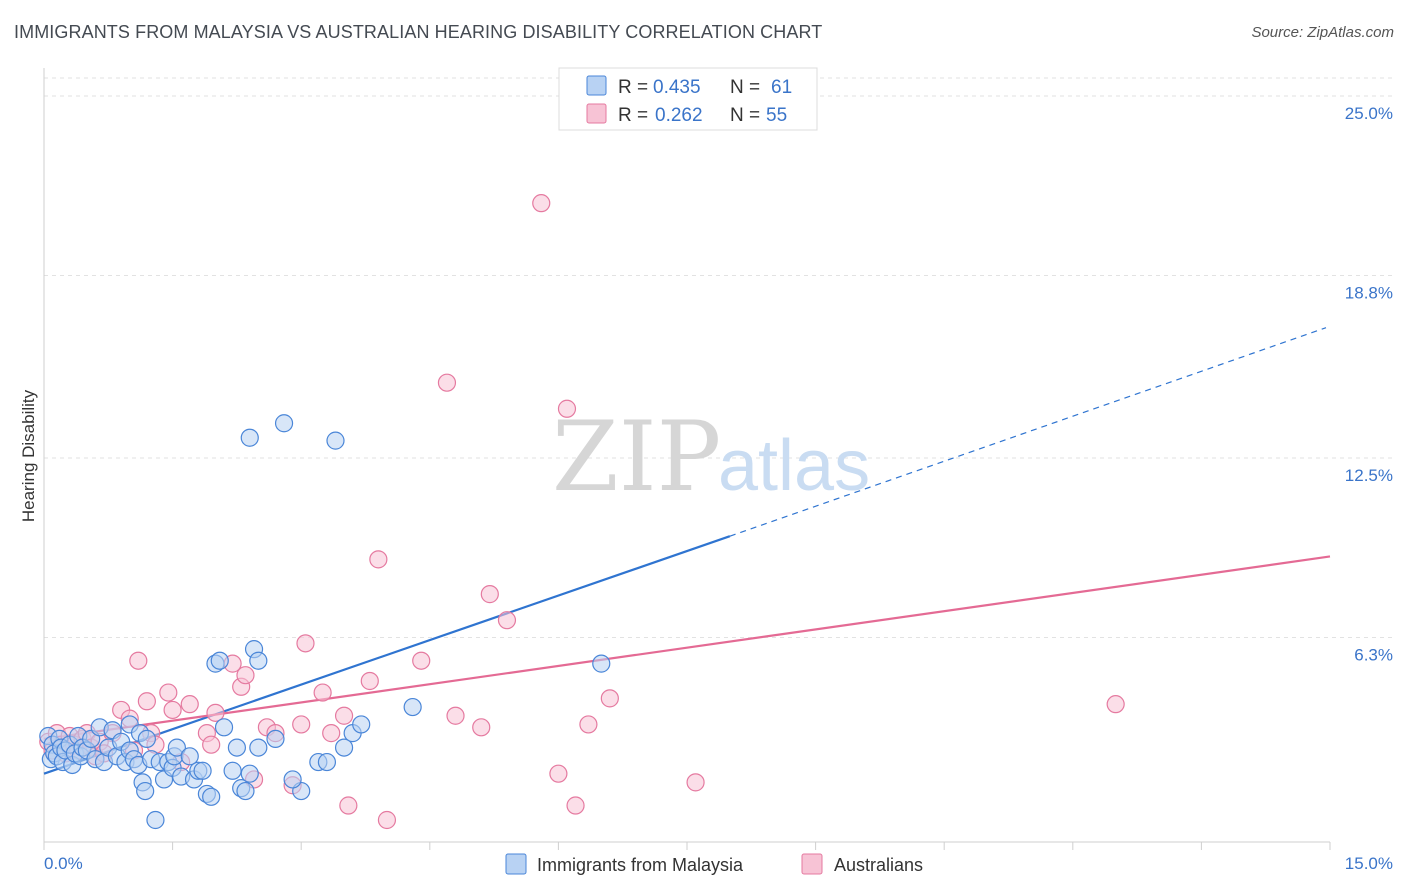 The width and height of the screenshot is (1406, 892). Describe the element at coordinates (776, 115) in the screenshot. I see `legend-n-value-pink: 55` at that location.